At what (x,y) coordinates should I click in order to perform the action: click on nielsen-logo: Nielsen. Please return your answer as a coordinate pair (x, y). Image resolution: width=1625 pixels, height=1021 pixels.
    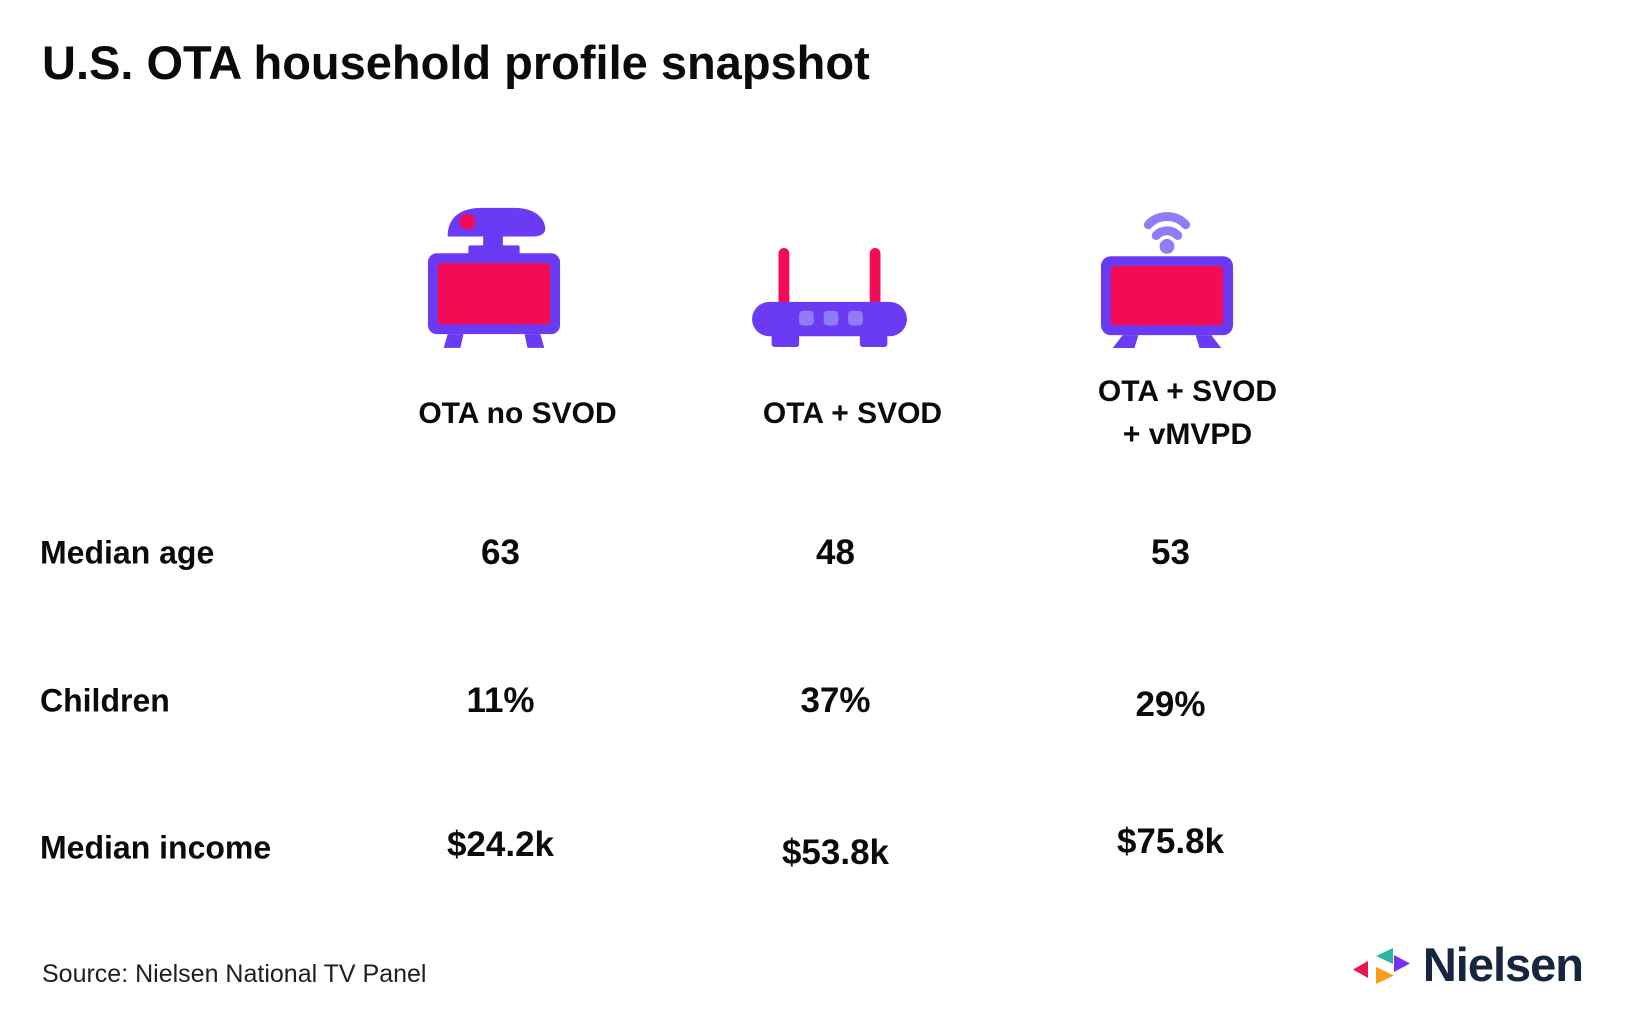
    Looking at the image, I should click on (1468, 964).